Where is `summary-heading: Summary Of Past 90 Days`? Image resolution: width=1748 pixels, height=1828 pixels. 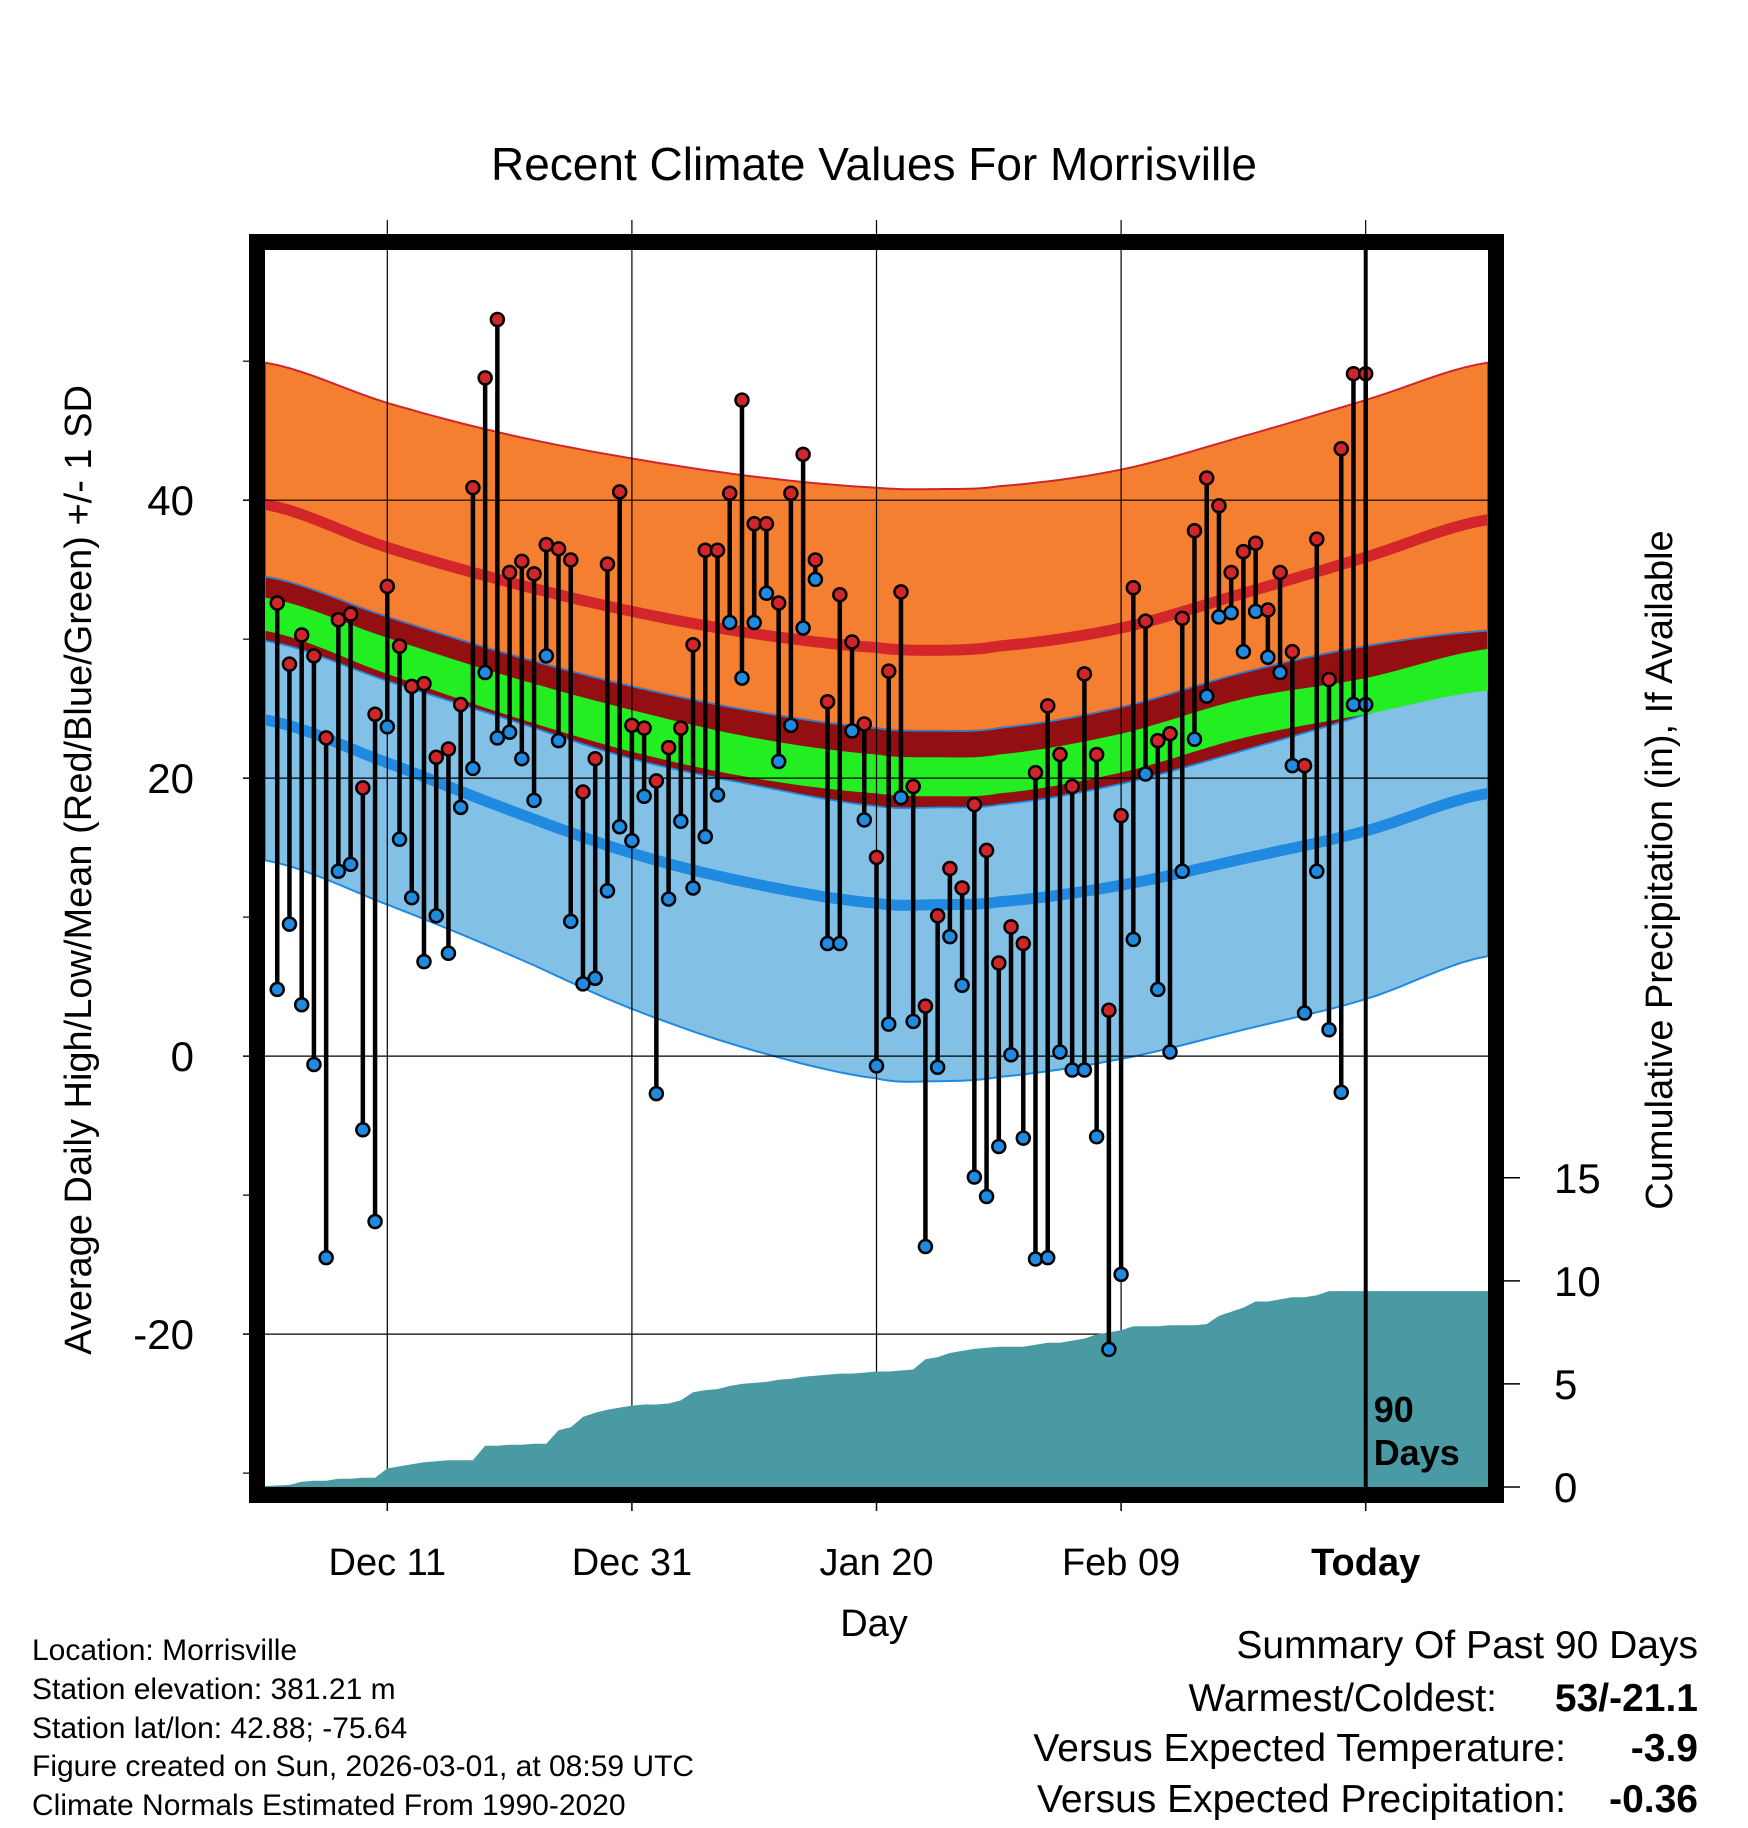
summary-heading: Summary Of Past 90 Days is located at coordinates (1467, 1645).